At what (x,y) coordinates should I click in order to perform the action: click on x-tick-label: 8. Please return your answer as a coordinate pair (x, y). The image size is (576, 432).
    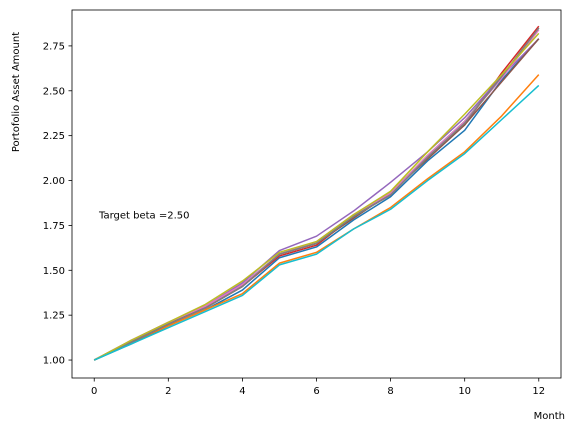
    Looking at the image, I should click on (390, 391).